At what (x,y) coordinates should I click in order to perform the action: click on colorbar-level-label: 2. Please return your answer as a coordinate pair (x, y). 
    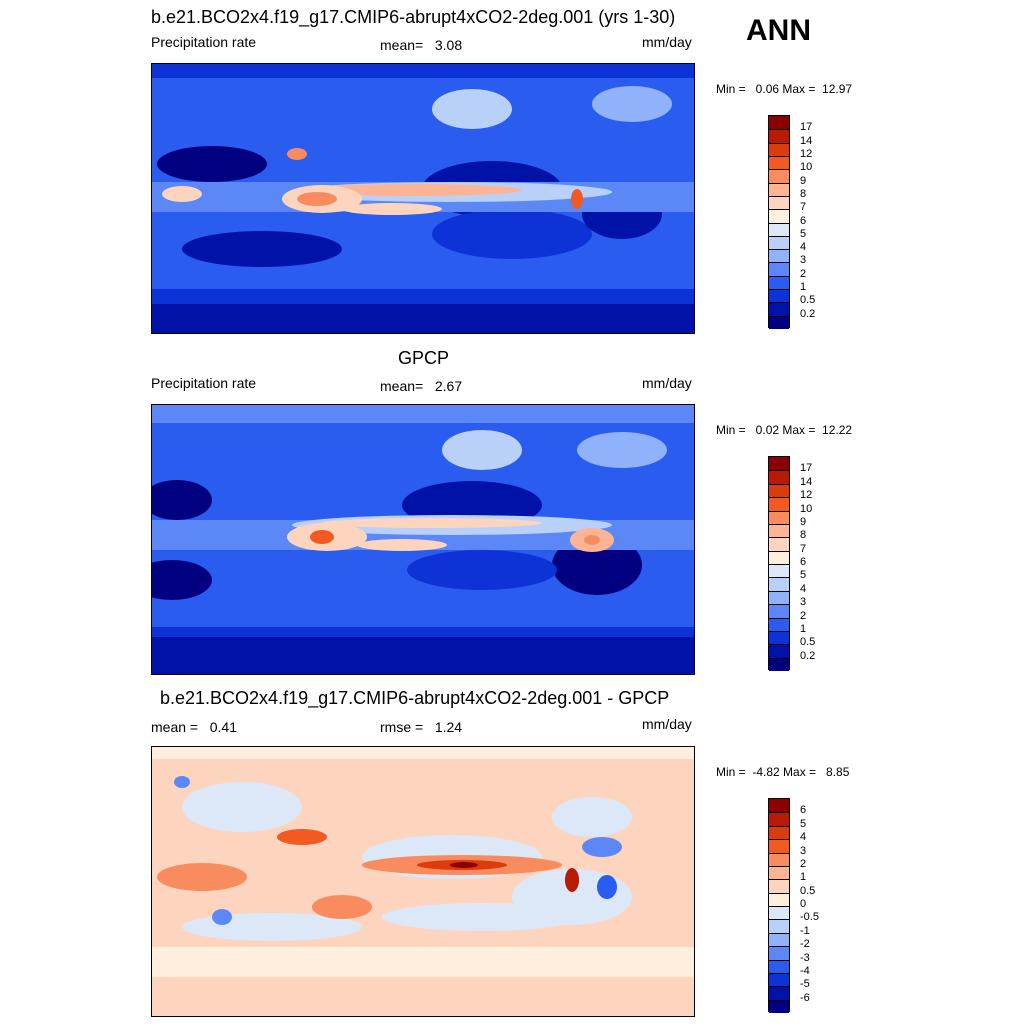
    Looking at the image, I should click on (803, 273).